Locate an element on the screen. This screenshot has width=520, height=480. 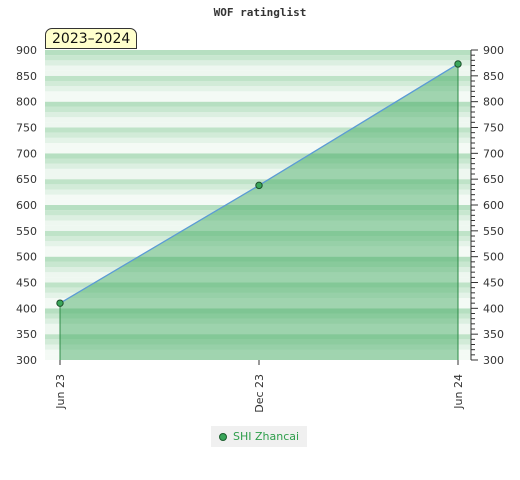
y-tick-label-right: 500 is located at coordinates (493, 257).